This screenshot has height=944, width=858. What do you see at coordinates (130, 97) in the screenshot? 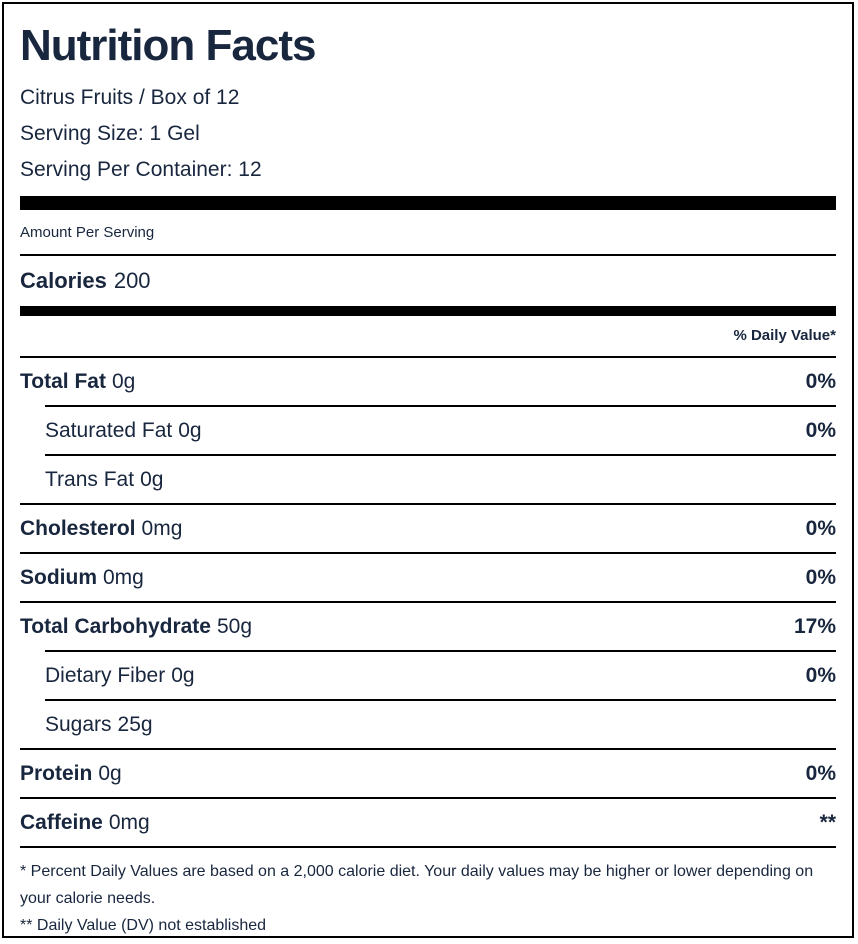
I see `product-line: Citrus Fruits / Box of 12` at bounding box center [130, 97].